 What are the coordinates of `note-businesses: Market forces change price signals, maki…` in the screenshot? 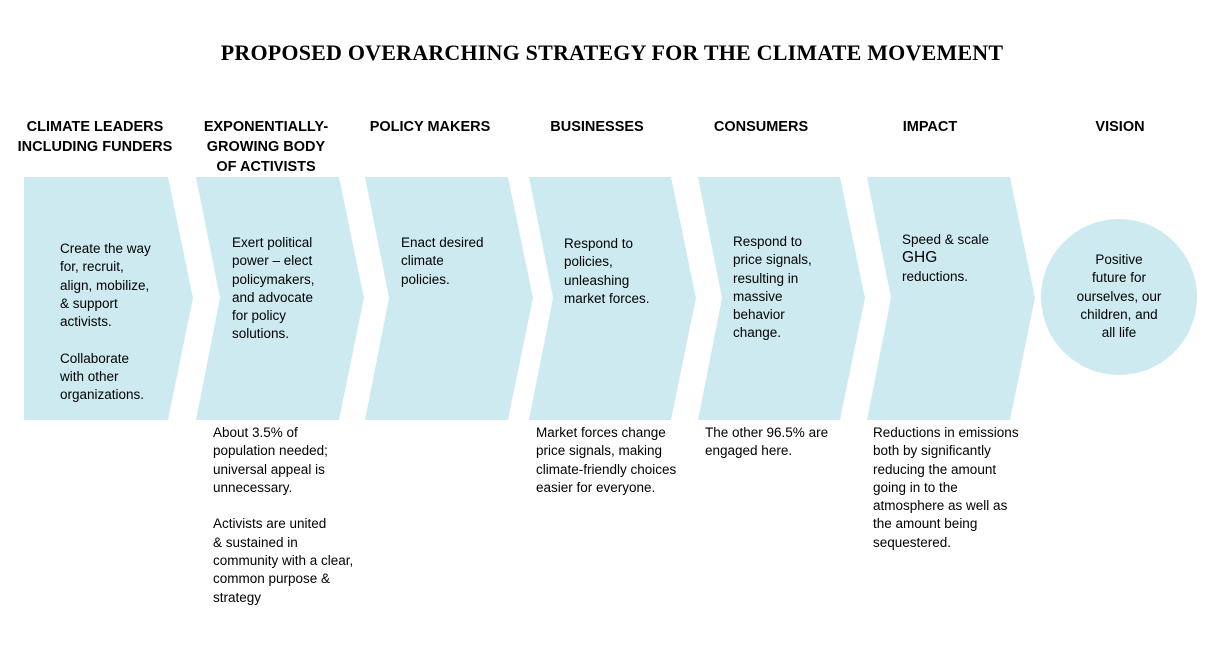 It's located at (606, 460).